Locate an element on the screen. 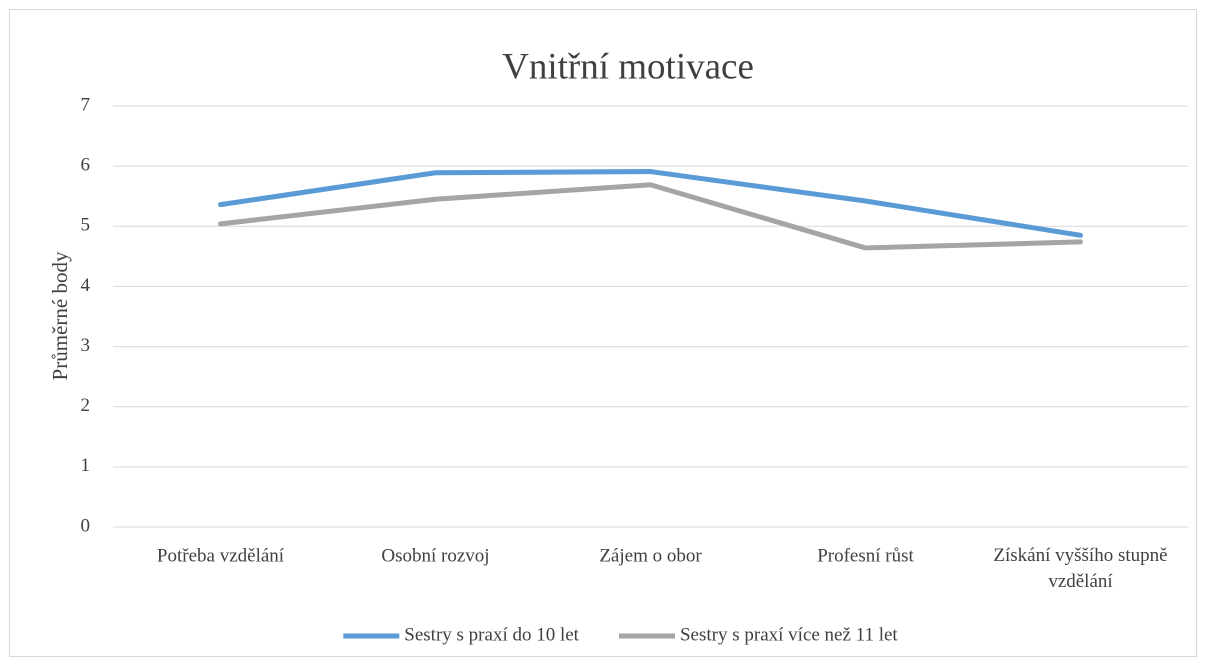  x-tick-label: Osobní rozvoj is located at coordinates (435, 555).